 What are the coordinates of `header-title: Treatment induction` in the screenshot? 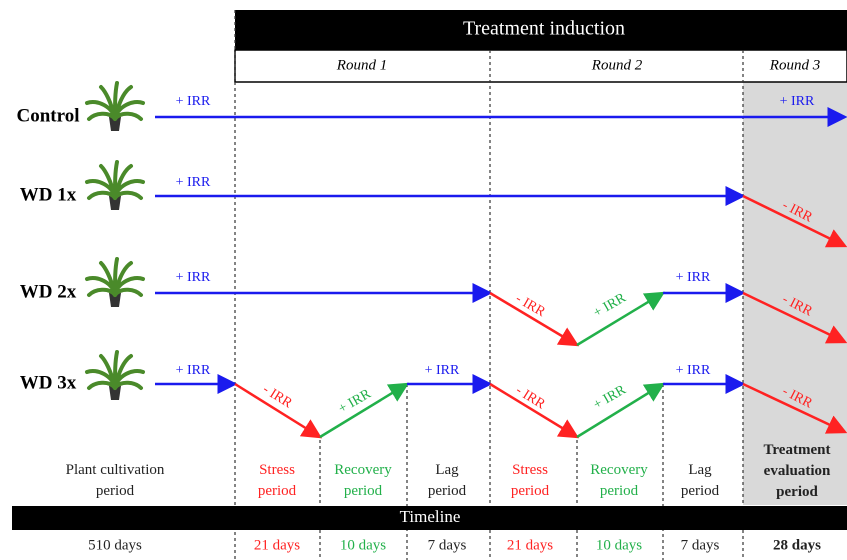 It's located at (544, 29).